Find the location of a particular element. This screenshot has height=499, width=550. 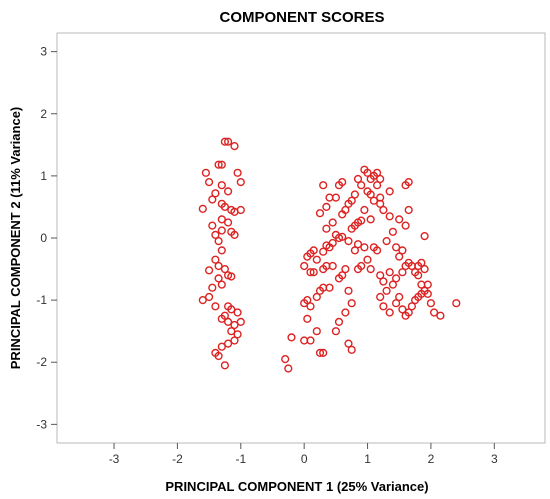

x-axis-label: PRINCIPAL COMPONENT 1 (25% Variance) is located at coordinates (296, 486).